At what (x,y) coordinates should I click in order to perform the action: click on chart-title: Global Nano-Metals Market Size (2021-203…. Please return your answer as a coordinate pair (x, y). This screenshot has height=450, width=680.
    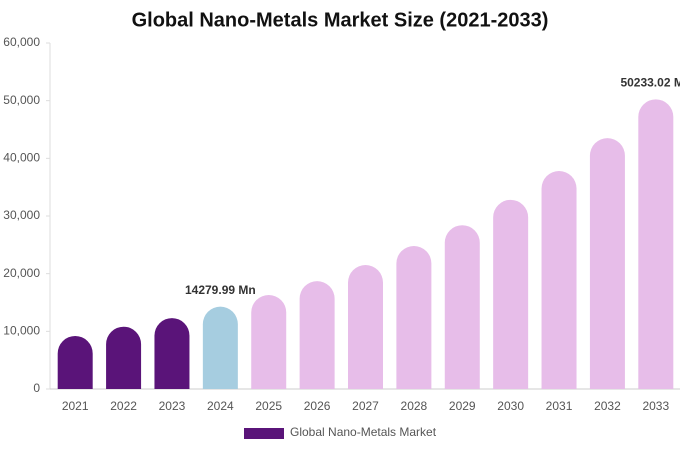
    Looking at the image, I should click on (340, 20).